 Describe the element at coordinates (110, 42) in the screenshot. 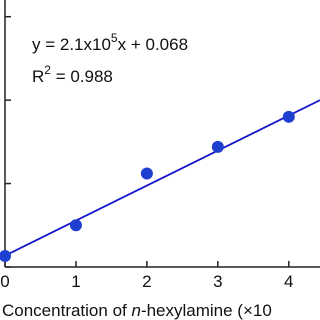

I see `equation-annotation: y = 2.1x105x + 0.068` at that location.